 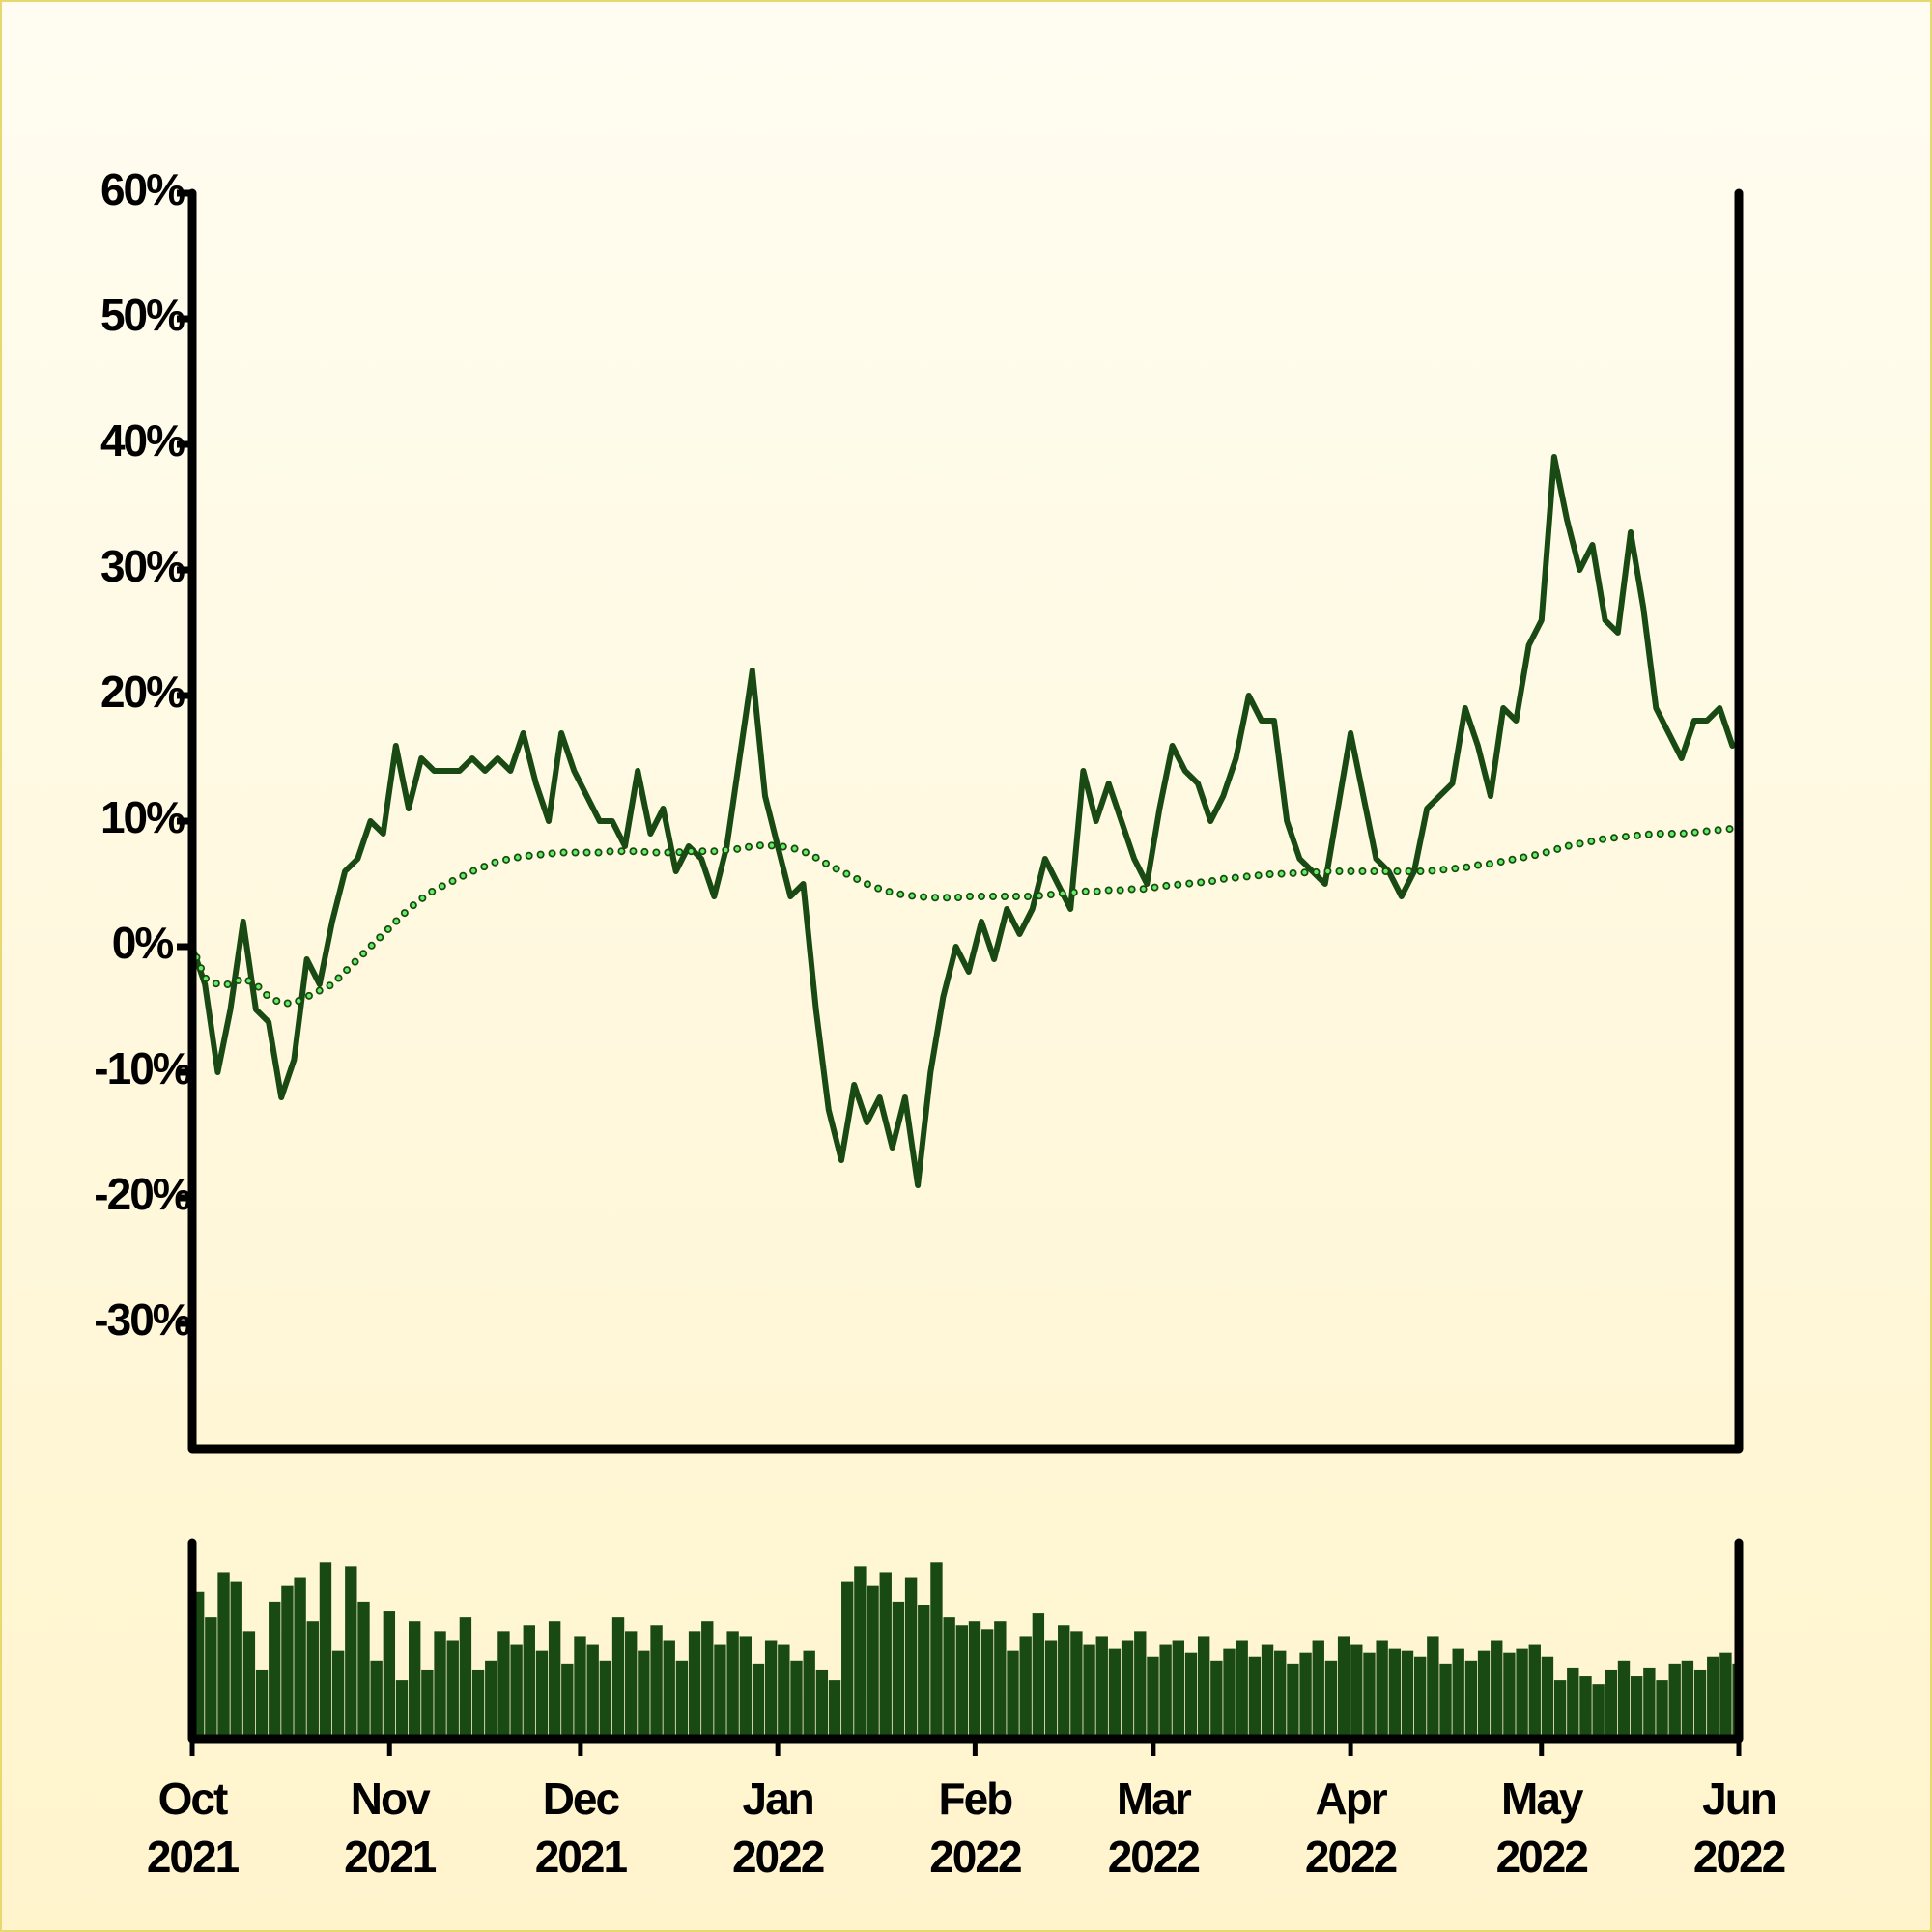 What do you see at coordinates (975, 1828) in the screenshot?
I see `x-tick-label: Feb 2022` at bounding box center [975, 1828].